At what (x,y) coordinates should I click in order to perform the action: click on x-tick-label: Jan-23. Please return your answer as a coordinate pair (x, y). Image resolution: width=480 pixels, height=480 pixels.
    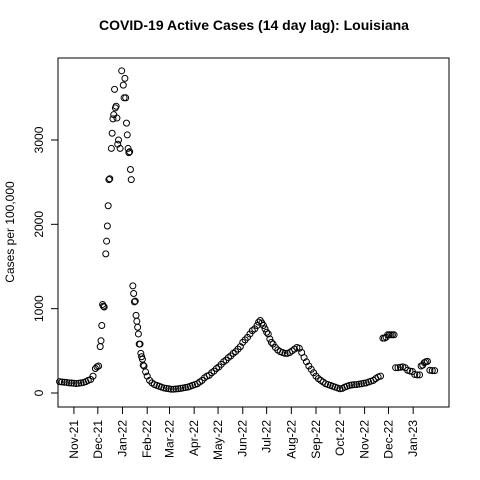
    Looking at the image, I should click on (413, 438).